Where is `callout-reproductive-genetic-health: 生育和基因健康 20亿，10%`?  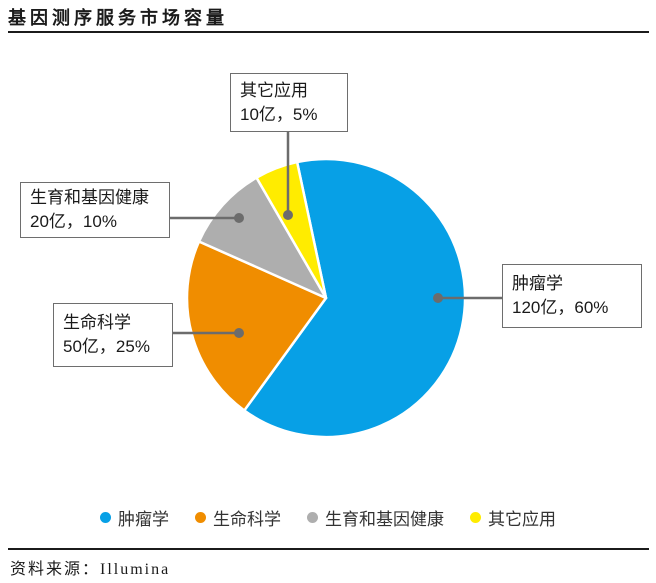
callout-reproductive-genetic-health: 生育和基因健康 20亿，10% is located at coordinates (95, 210).